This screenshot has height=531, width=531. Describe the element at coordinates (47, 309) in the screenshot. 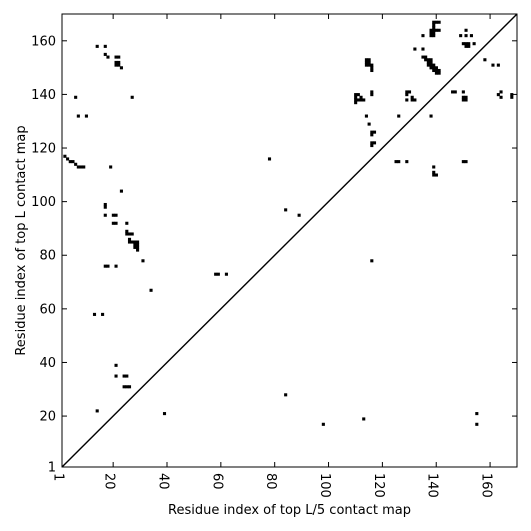

I see `y-tick-label: 60` at that location.